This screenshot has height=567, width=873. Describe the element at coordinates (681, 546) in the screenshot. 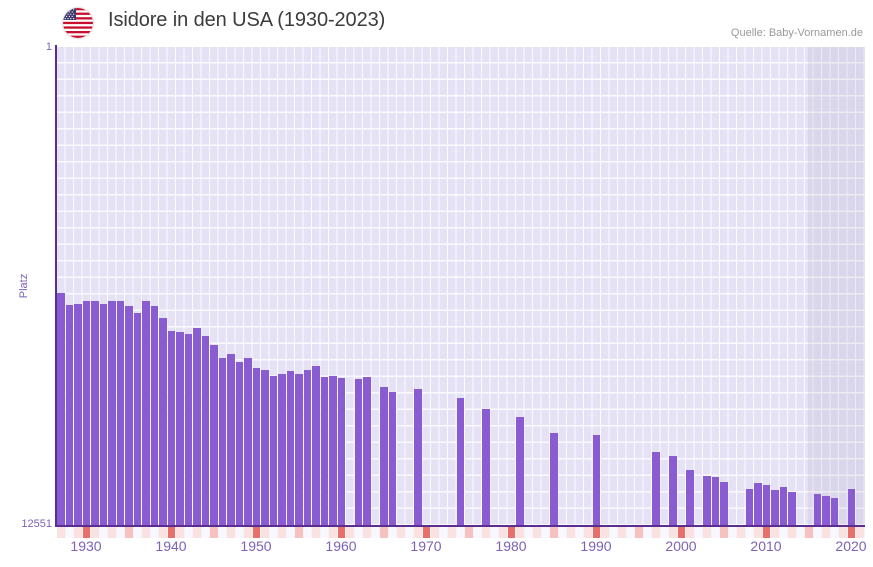

I see `x-axis-tick-label: 2000` at that location.